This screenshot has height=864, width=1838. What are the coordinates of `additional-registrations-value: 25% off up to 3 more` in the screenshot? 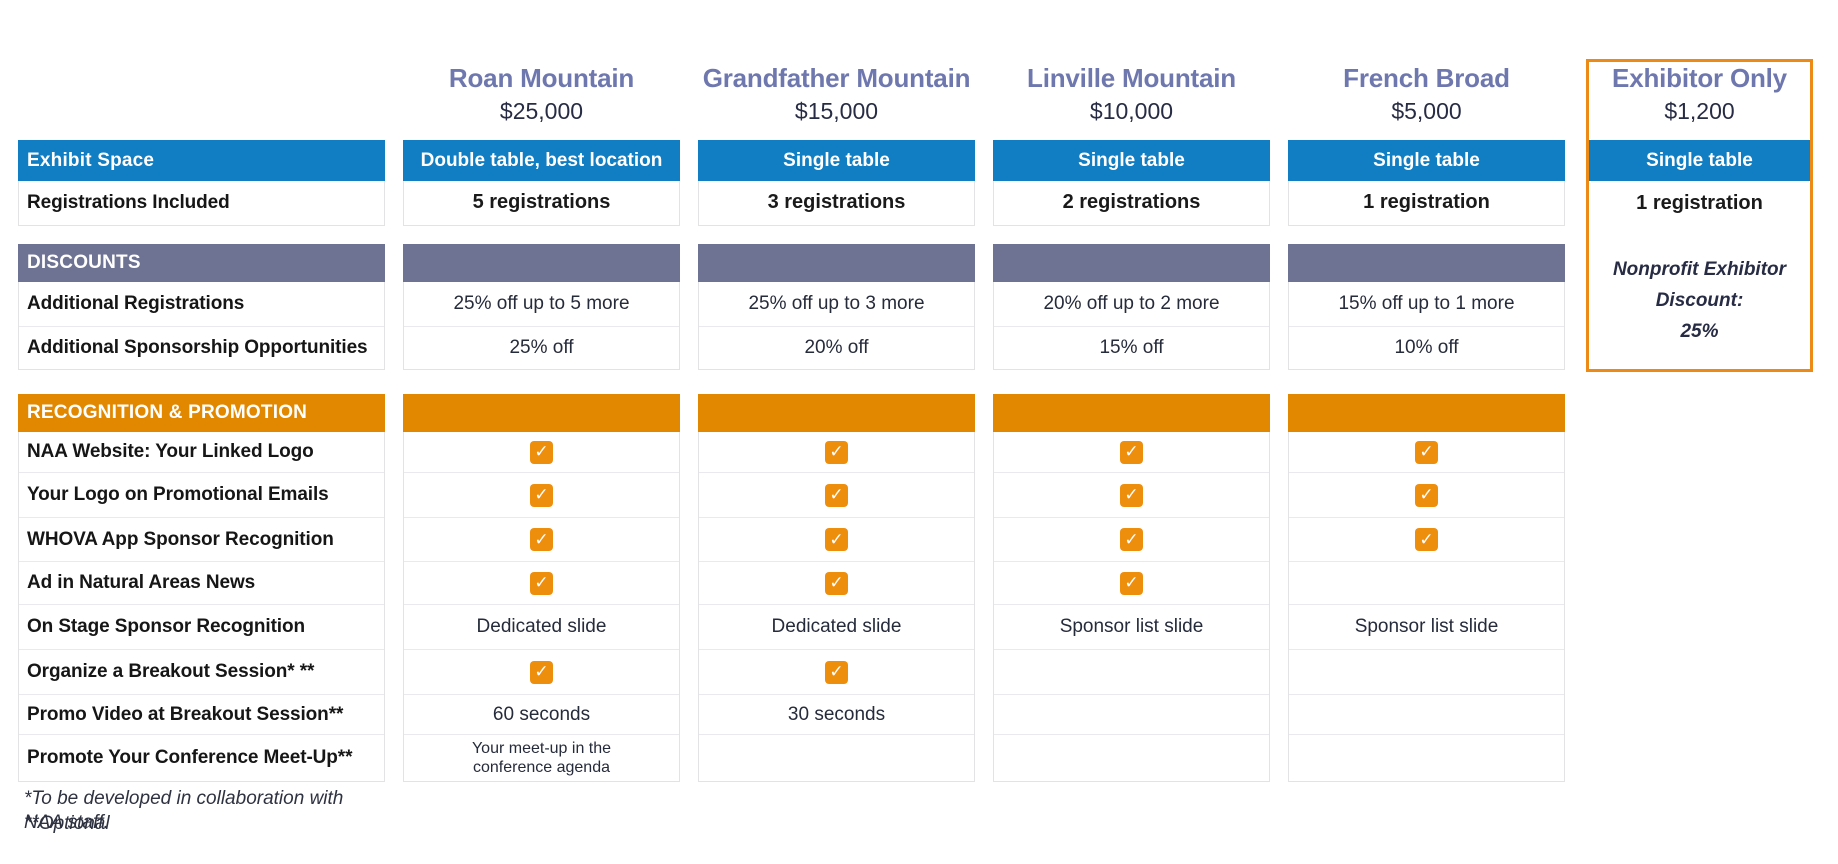 It's located at (836, 303).